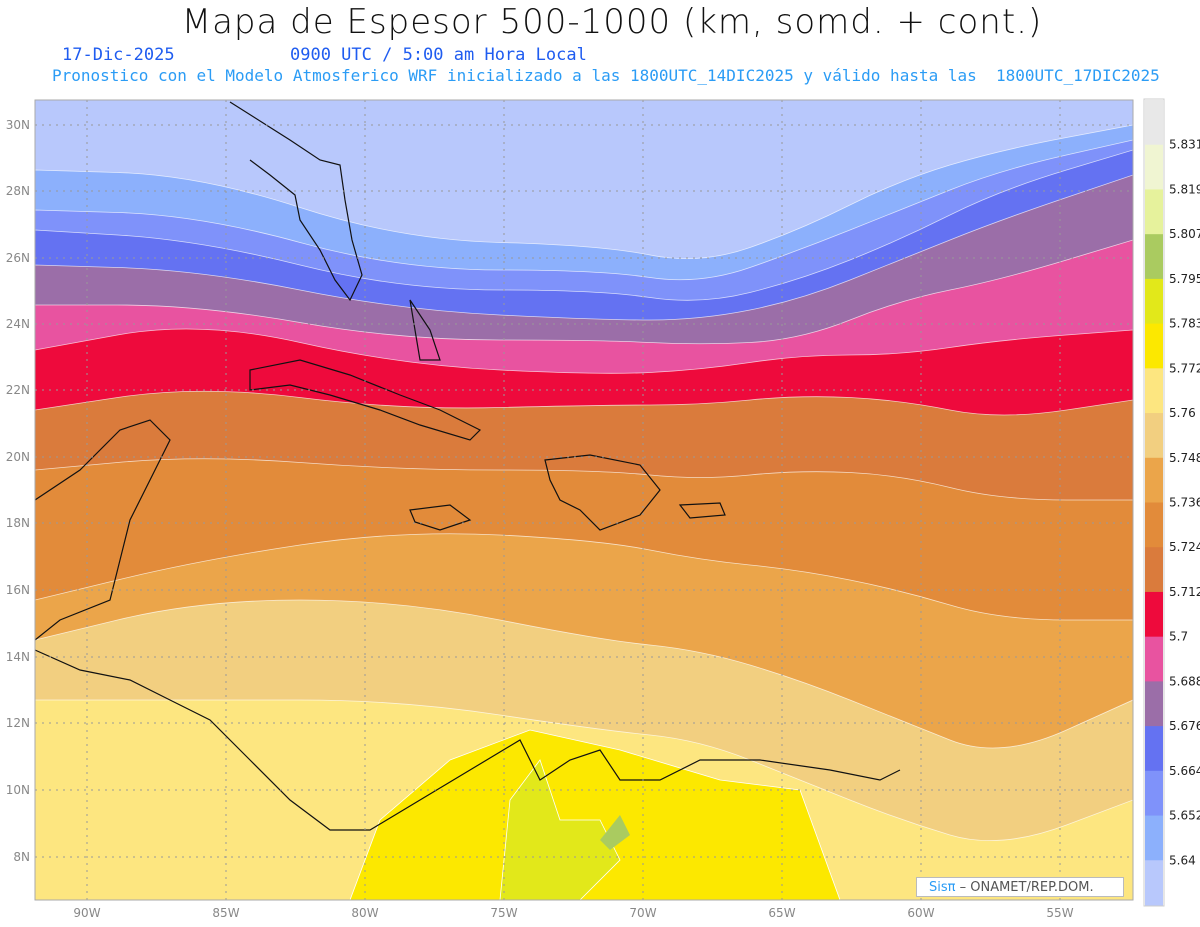 The width and height of the screenshot is (1200, 927). I want to click on sispi-logo: Sisπ, so click(942, 887).